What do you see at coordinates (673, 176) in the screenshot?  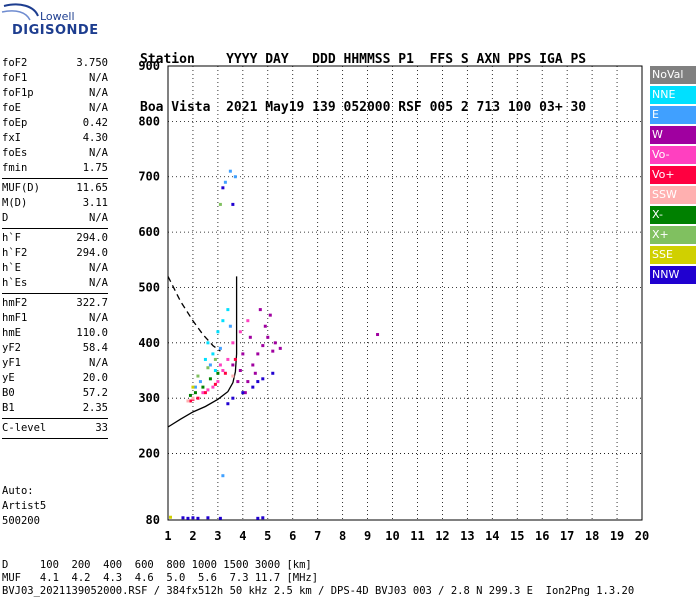 I see `polarization-legend: NoVal NNE E W Vo- Vo+ SSW X- X+ SSE NNW` at bounding box center [673, 176].